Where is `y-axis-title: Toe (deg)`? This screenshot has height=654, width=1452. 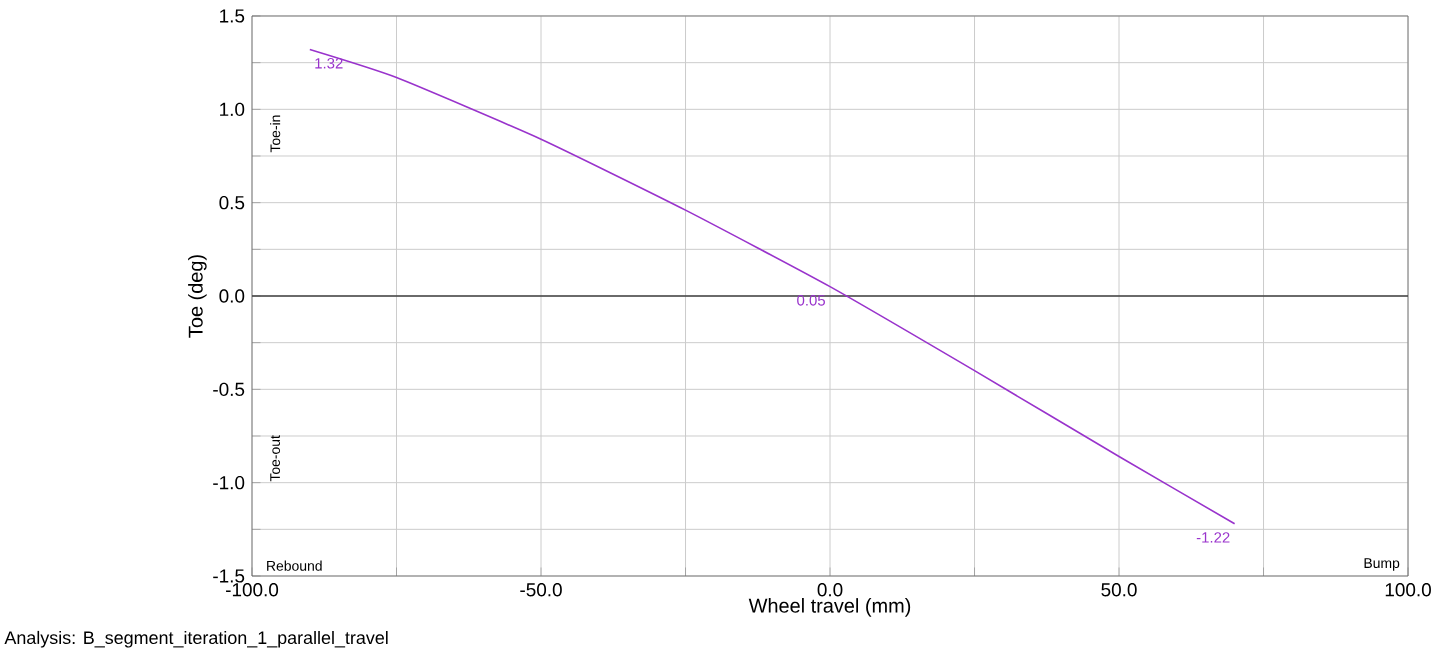 y-axis-title: Toe (deg) is located at coordinates (197, 296).